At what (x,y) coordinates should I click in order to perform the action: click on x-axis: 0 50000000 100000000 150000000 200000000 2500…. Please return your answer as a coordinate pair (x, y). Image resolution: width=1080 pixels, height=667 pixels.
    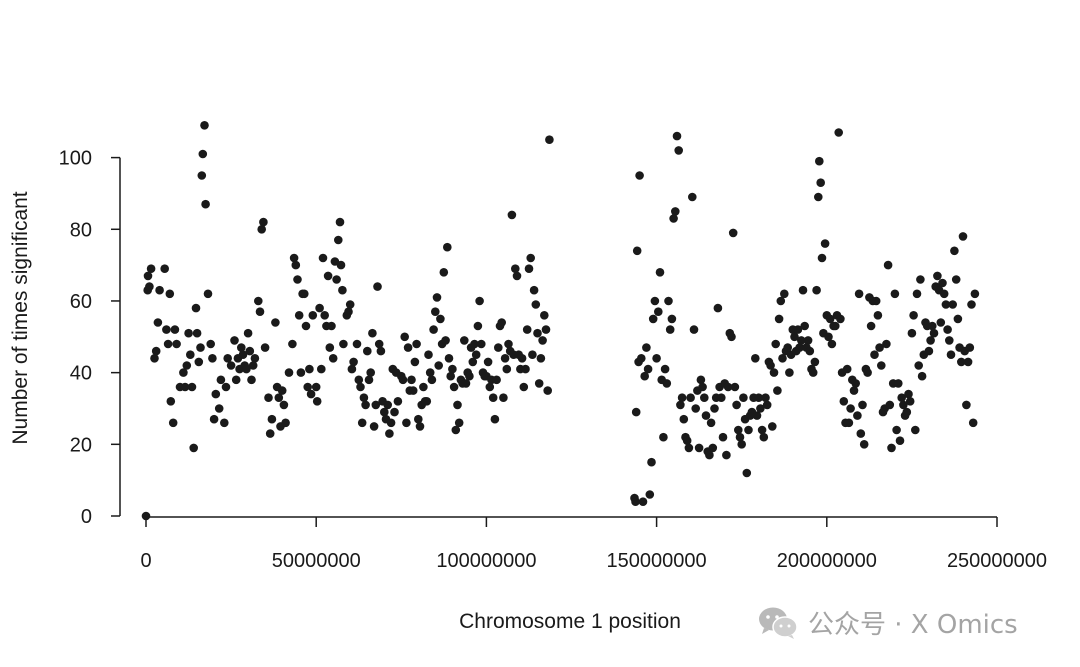
    Looking at the image, I should click on (593, 544).